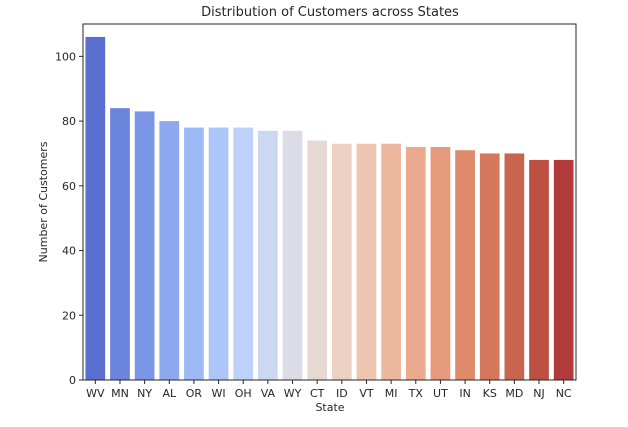 This screenshot has height=427, width=628. I want to click on bar-nc, so click(563, 269).